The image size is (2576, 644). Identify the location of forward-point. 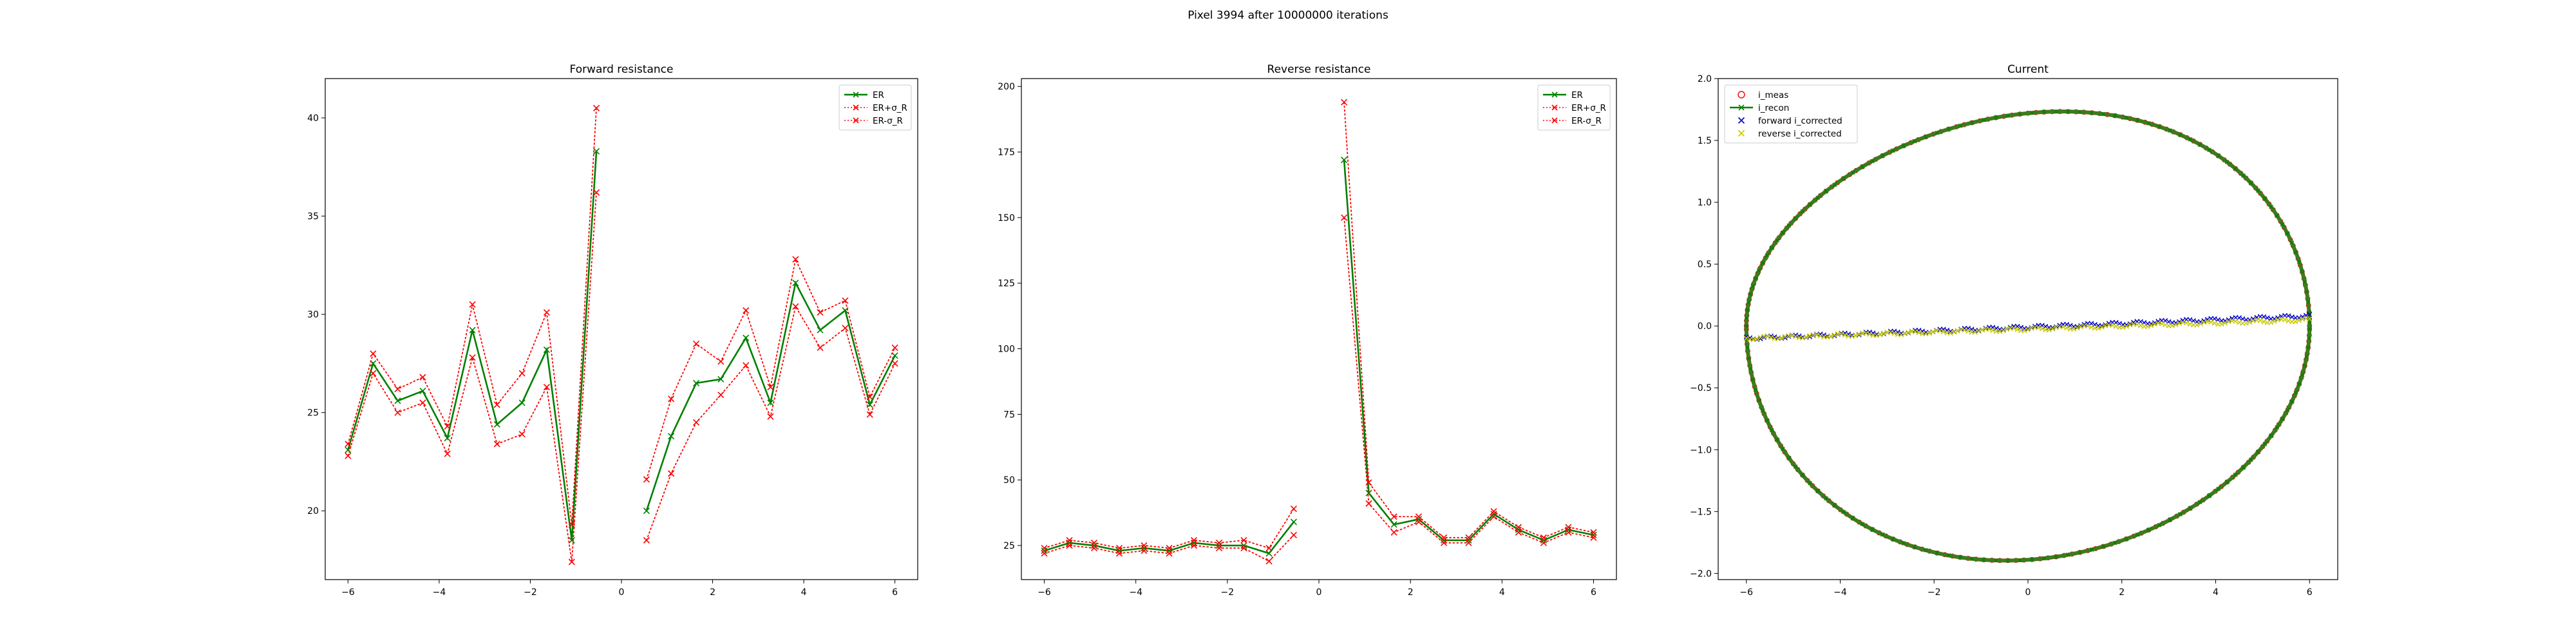
(2140, 322).